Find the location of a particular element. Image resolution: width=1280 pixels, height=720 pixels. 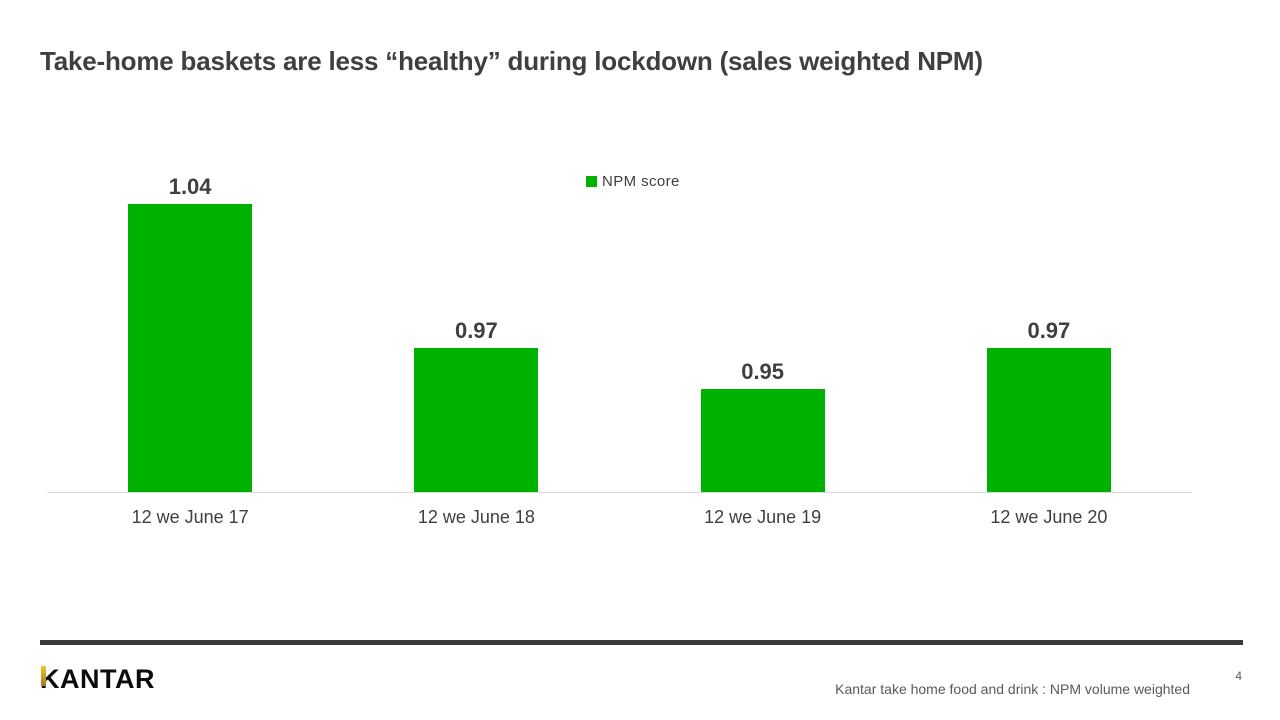

bar-group: 0.95 is located at coordinates (763, 321).